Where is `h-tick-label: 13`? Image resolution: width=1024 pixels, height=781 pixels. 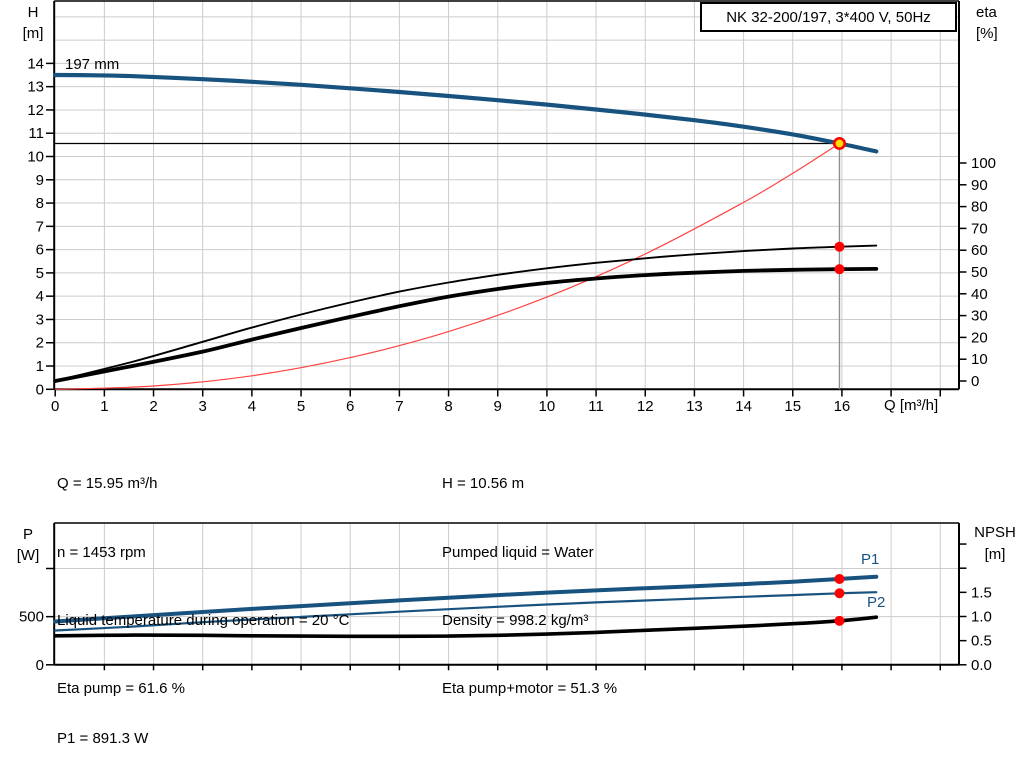
h-tick-label: 13 is located at coordinates (35, 87).